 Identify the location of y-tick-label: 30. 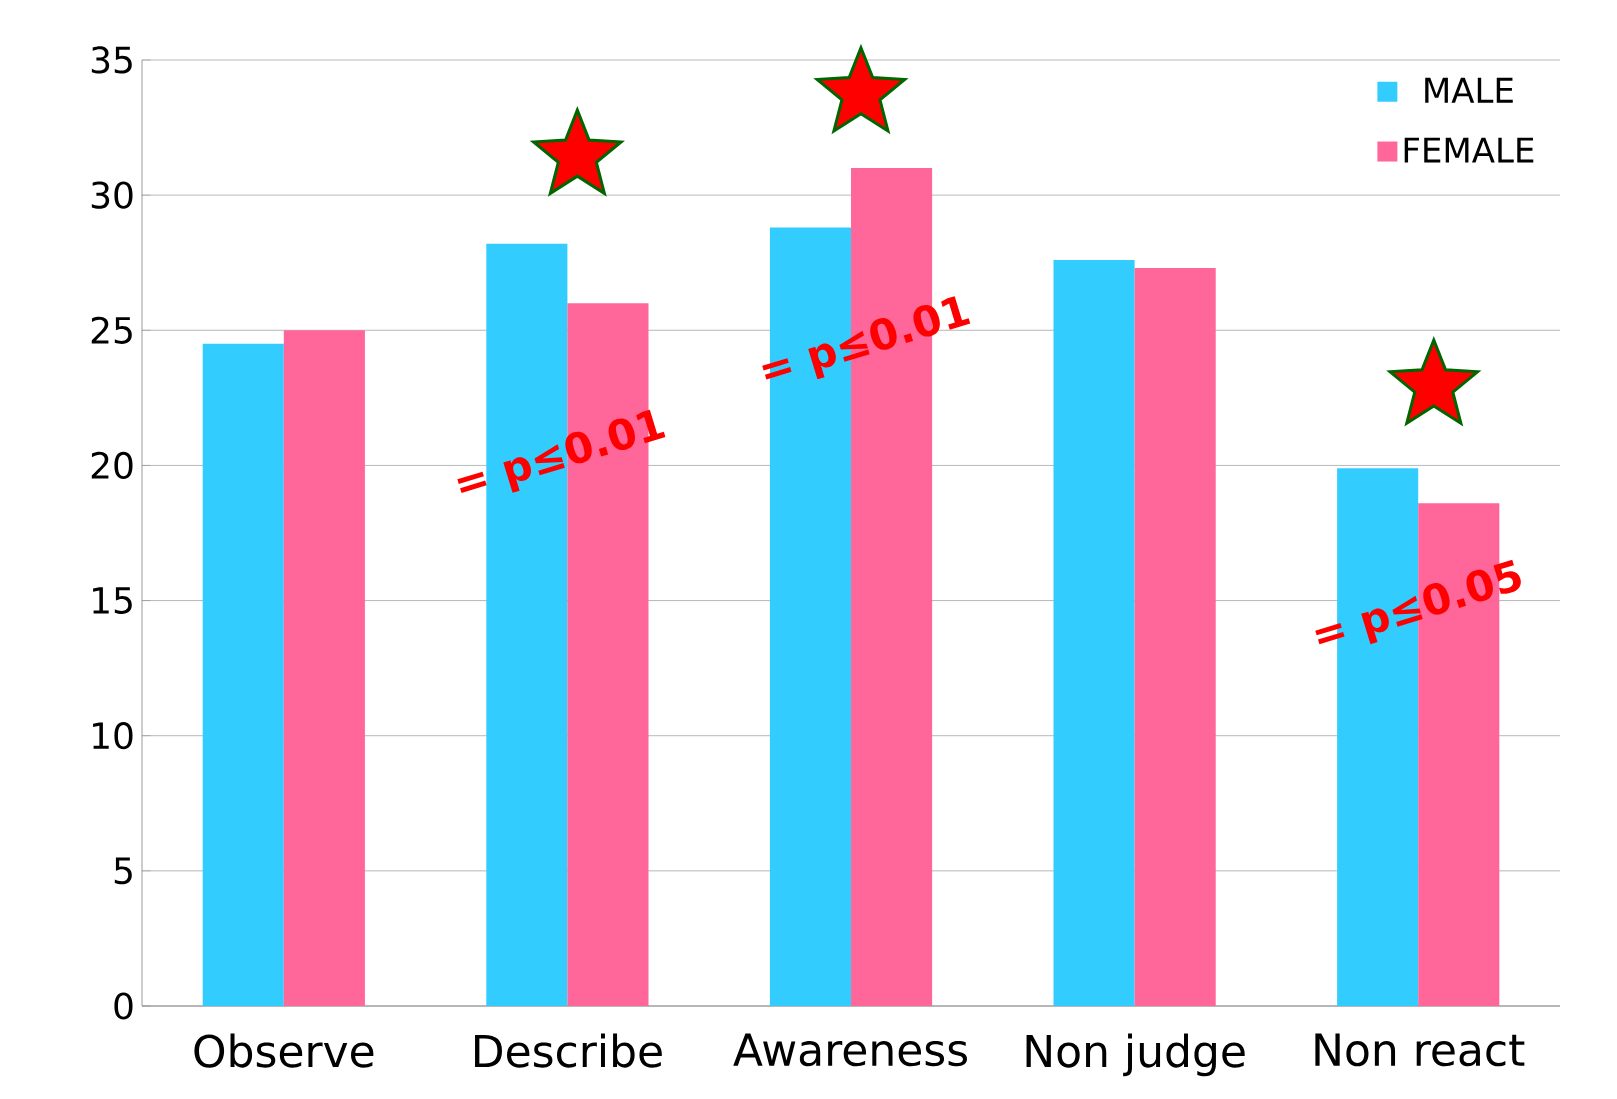
(112, 195).